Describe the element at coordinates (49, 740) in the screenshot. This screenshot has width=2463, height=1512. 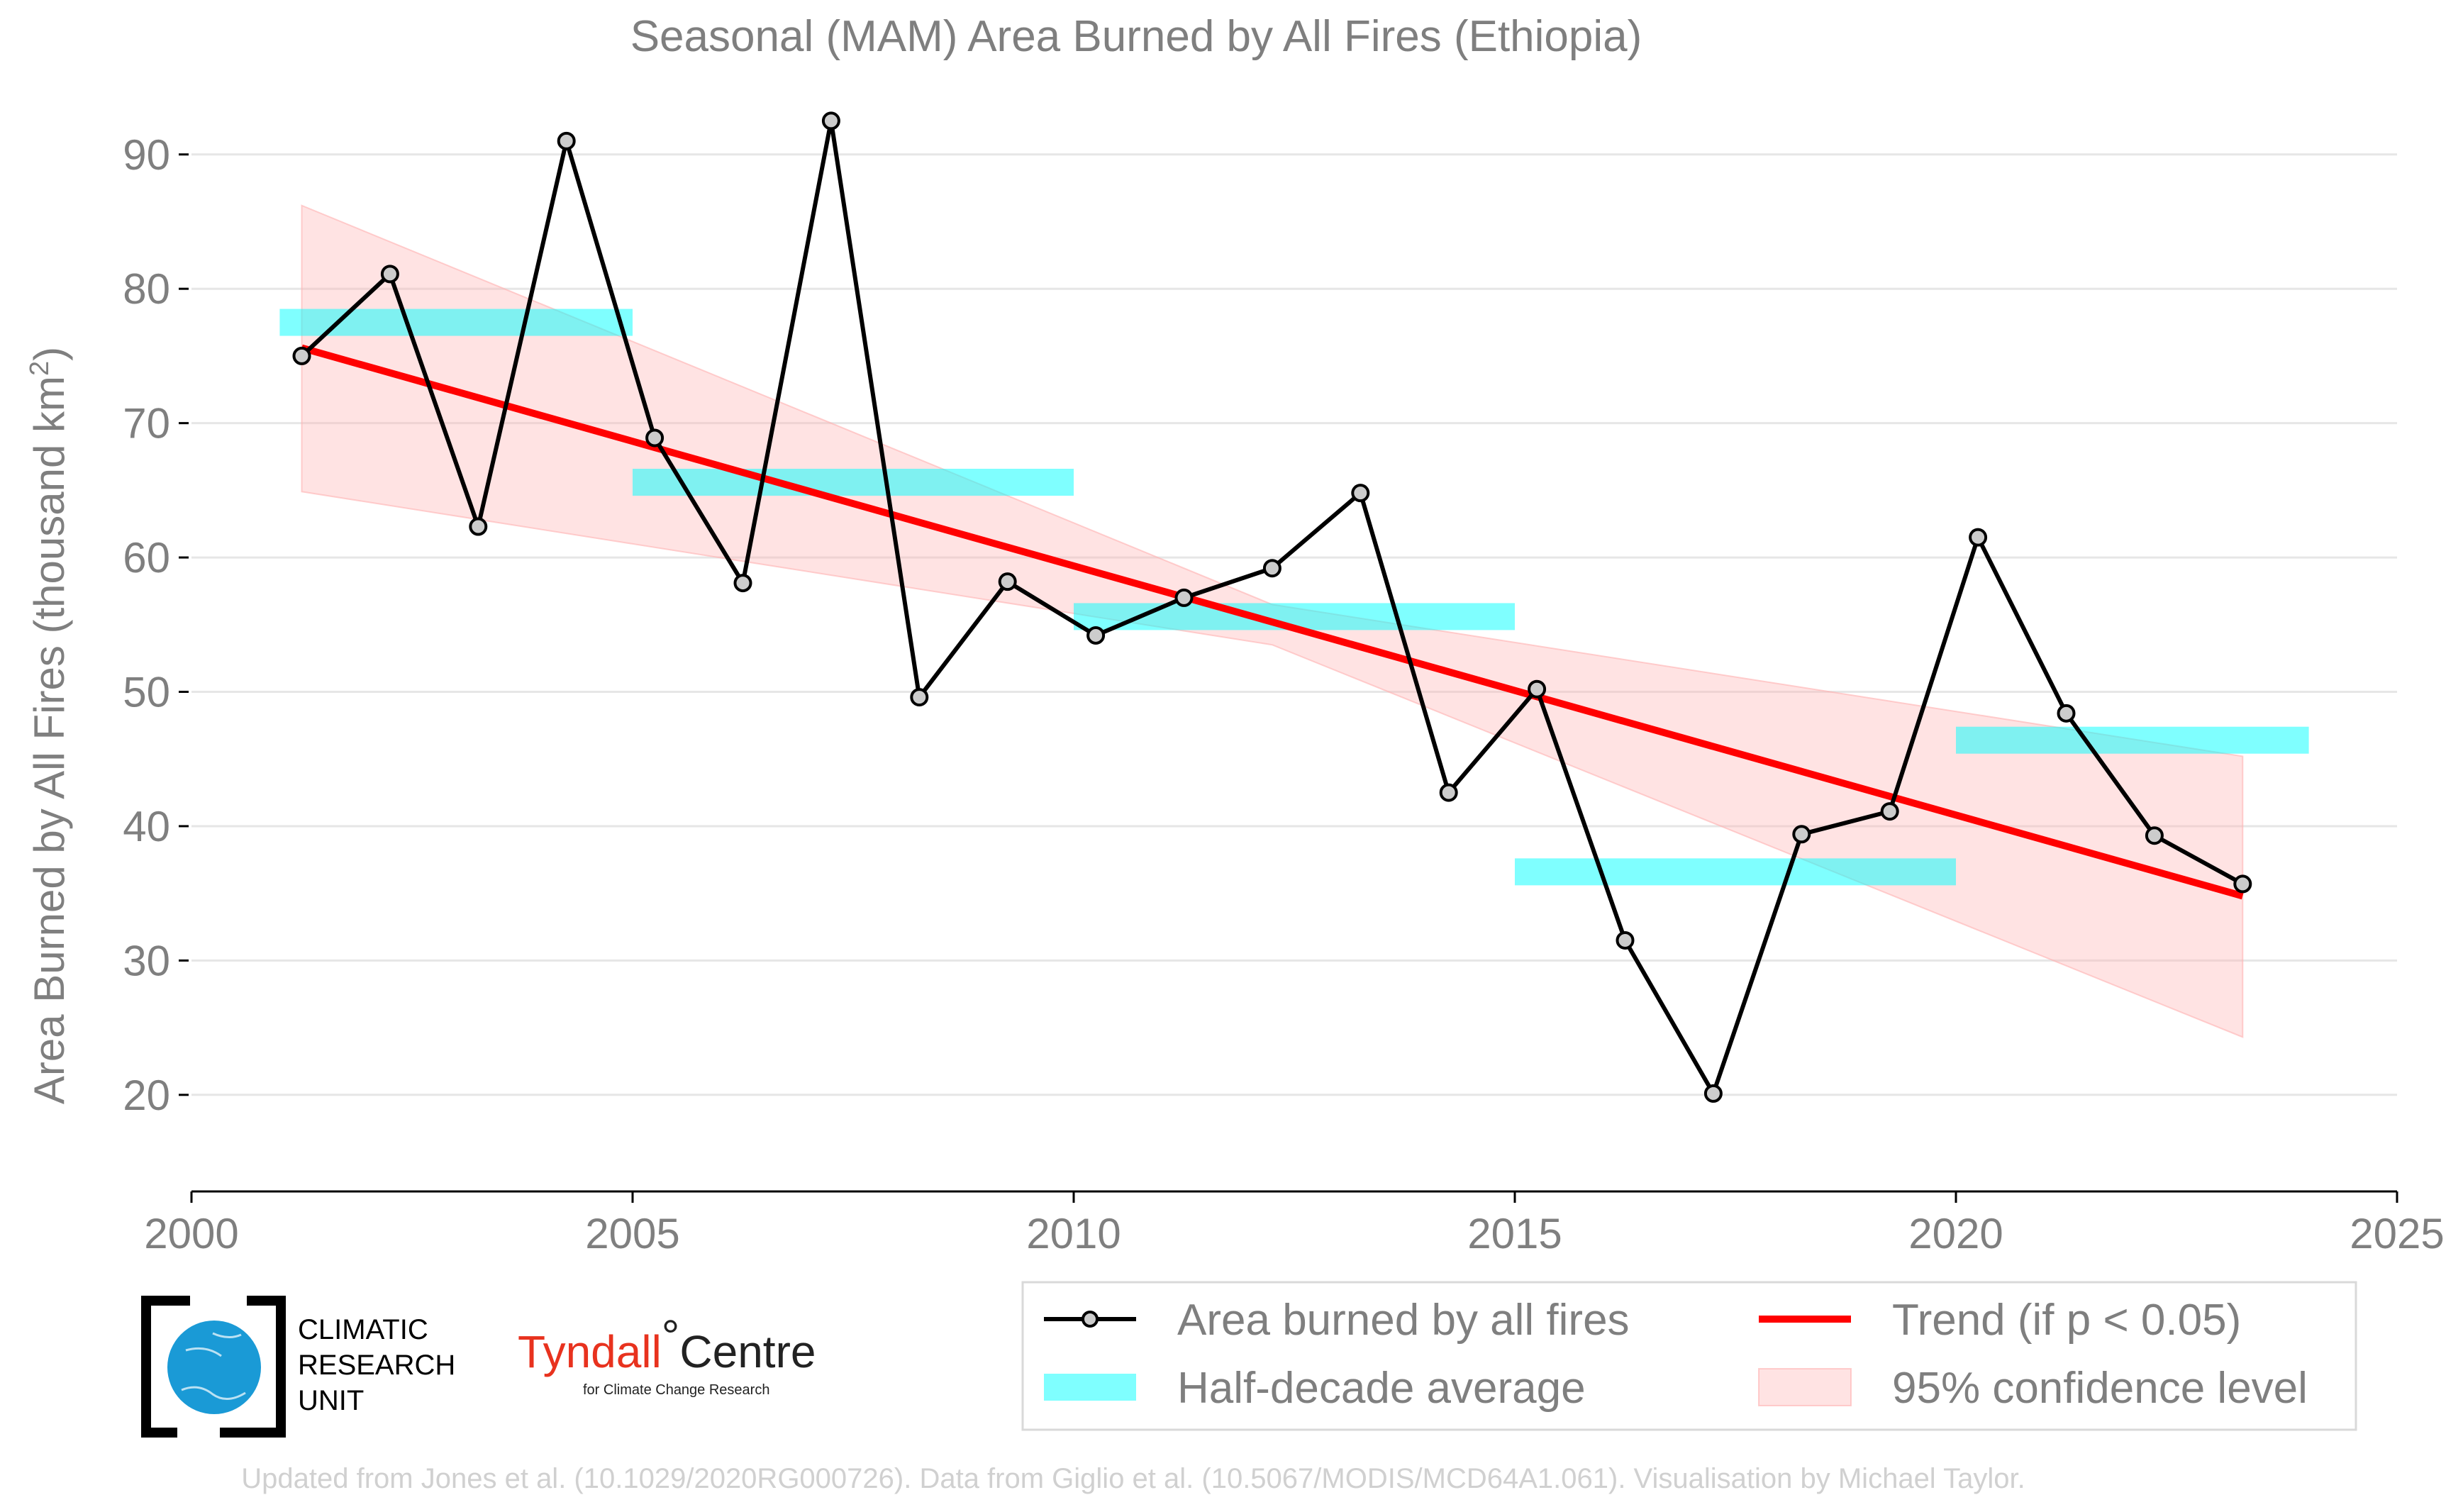
I see `y-axis-label-main: Area Burned by All Fires (thousand km` at that location.